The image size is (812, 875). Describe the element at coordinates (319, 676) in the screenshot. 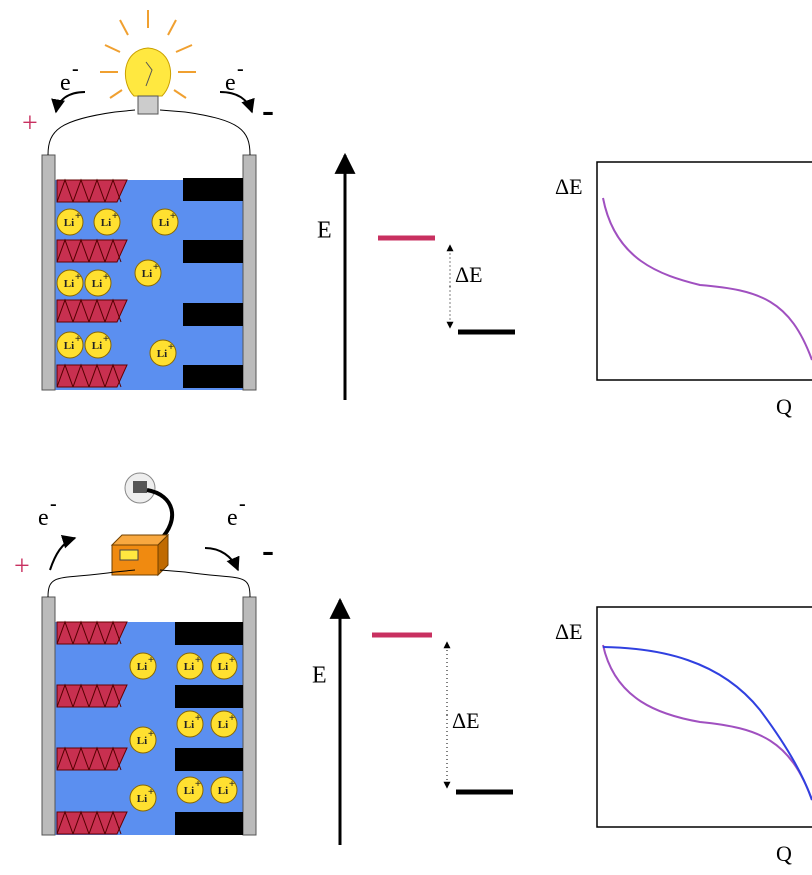

I see `energy-axis-label: E` at that location.